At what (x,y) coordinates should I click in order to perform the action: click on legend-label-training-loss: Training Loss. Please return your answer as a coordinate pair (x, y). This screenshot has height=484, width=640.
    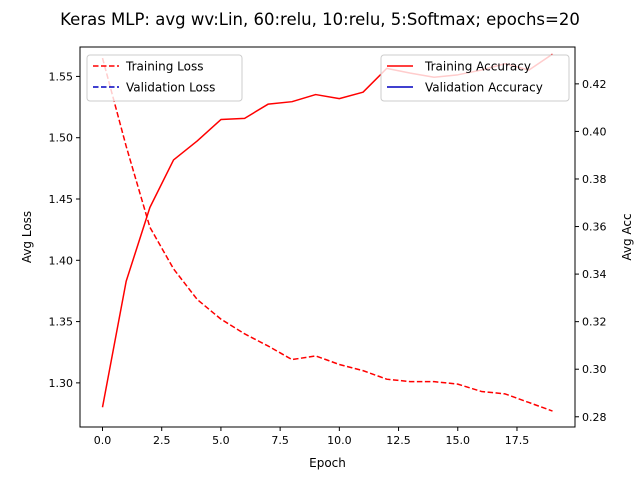
    Looking at the image, I should click on (164, 67).